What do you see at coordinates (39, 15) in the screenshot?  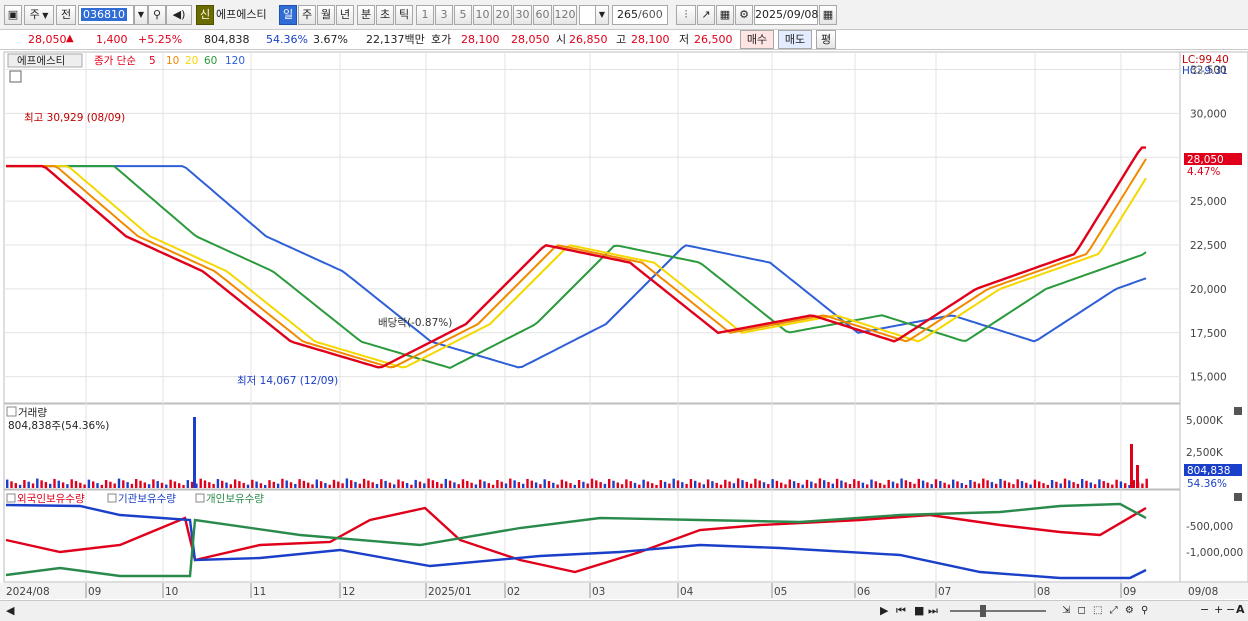 I see `market-select: 주 ▼` at bounding box center [39, 15].